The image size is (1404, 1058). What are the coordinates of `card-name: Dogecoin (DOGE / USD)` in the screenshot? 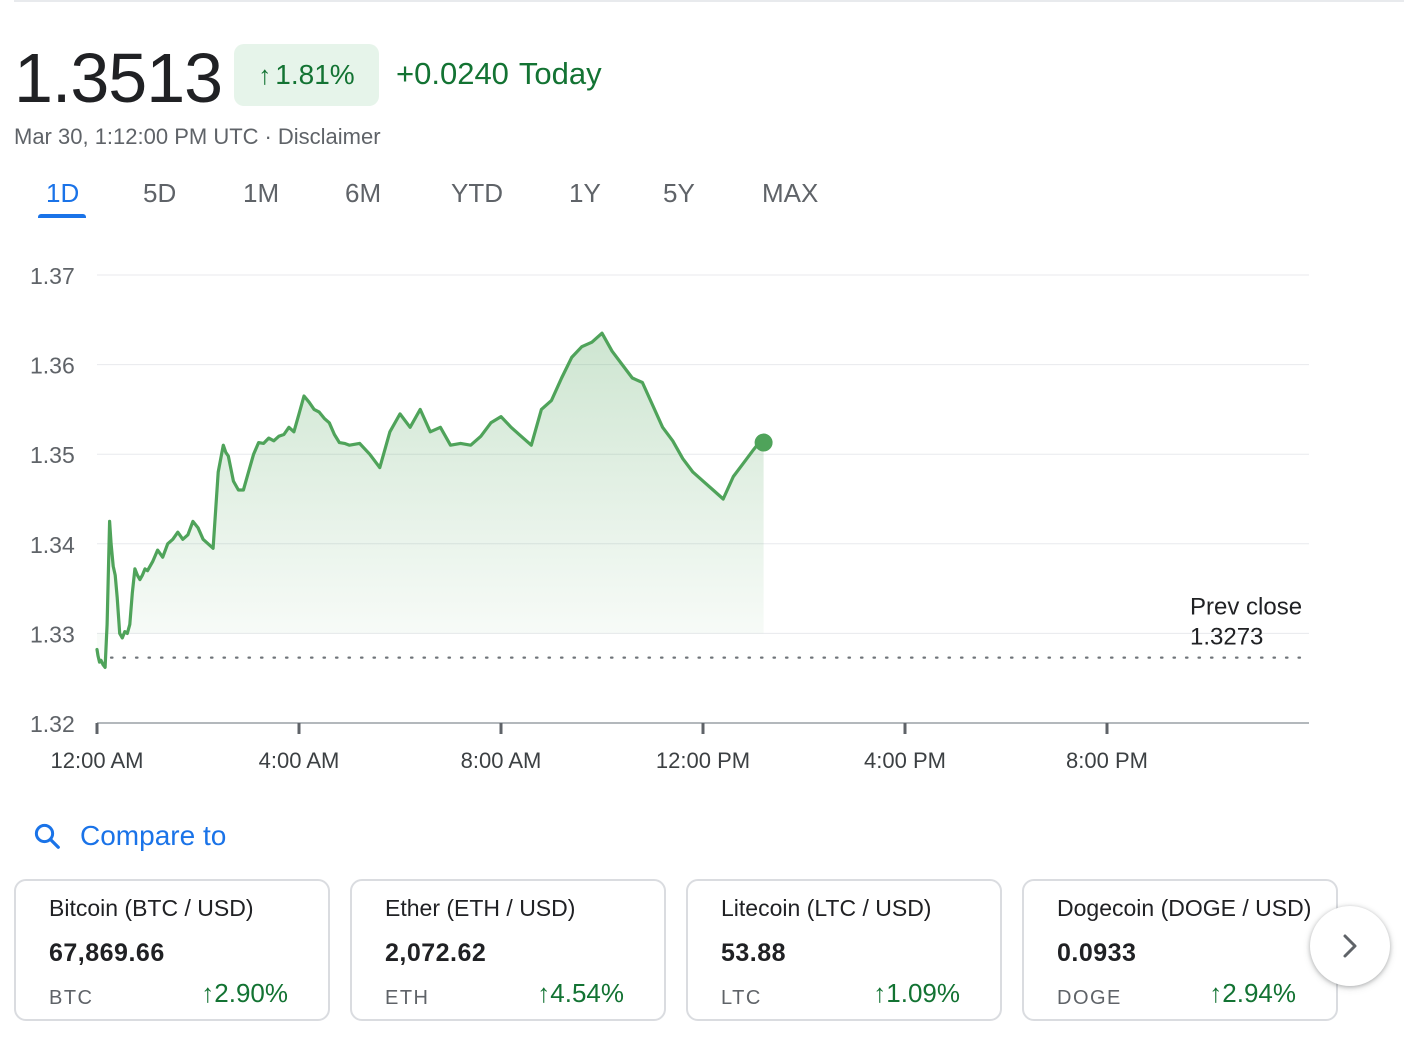 It's located at (1184, 908).